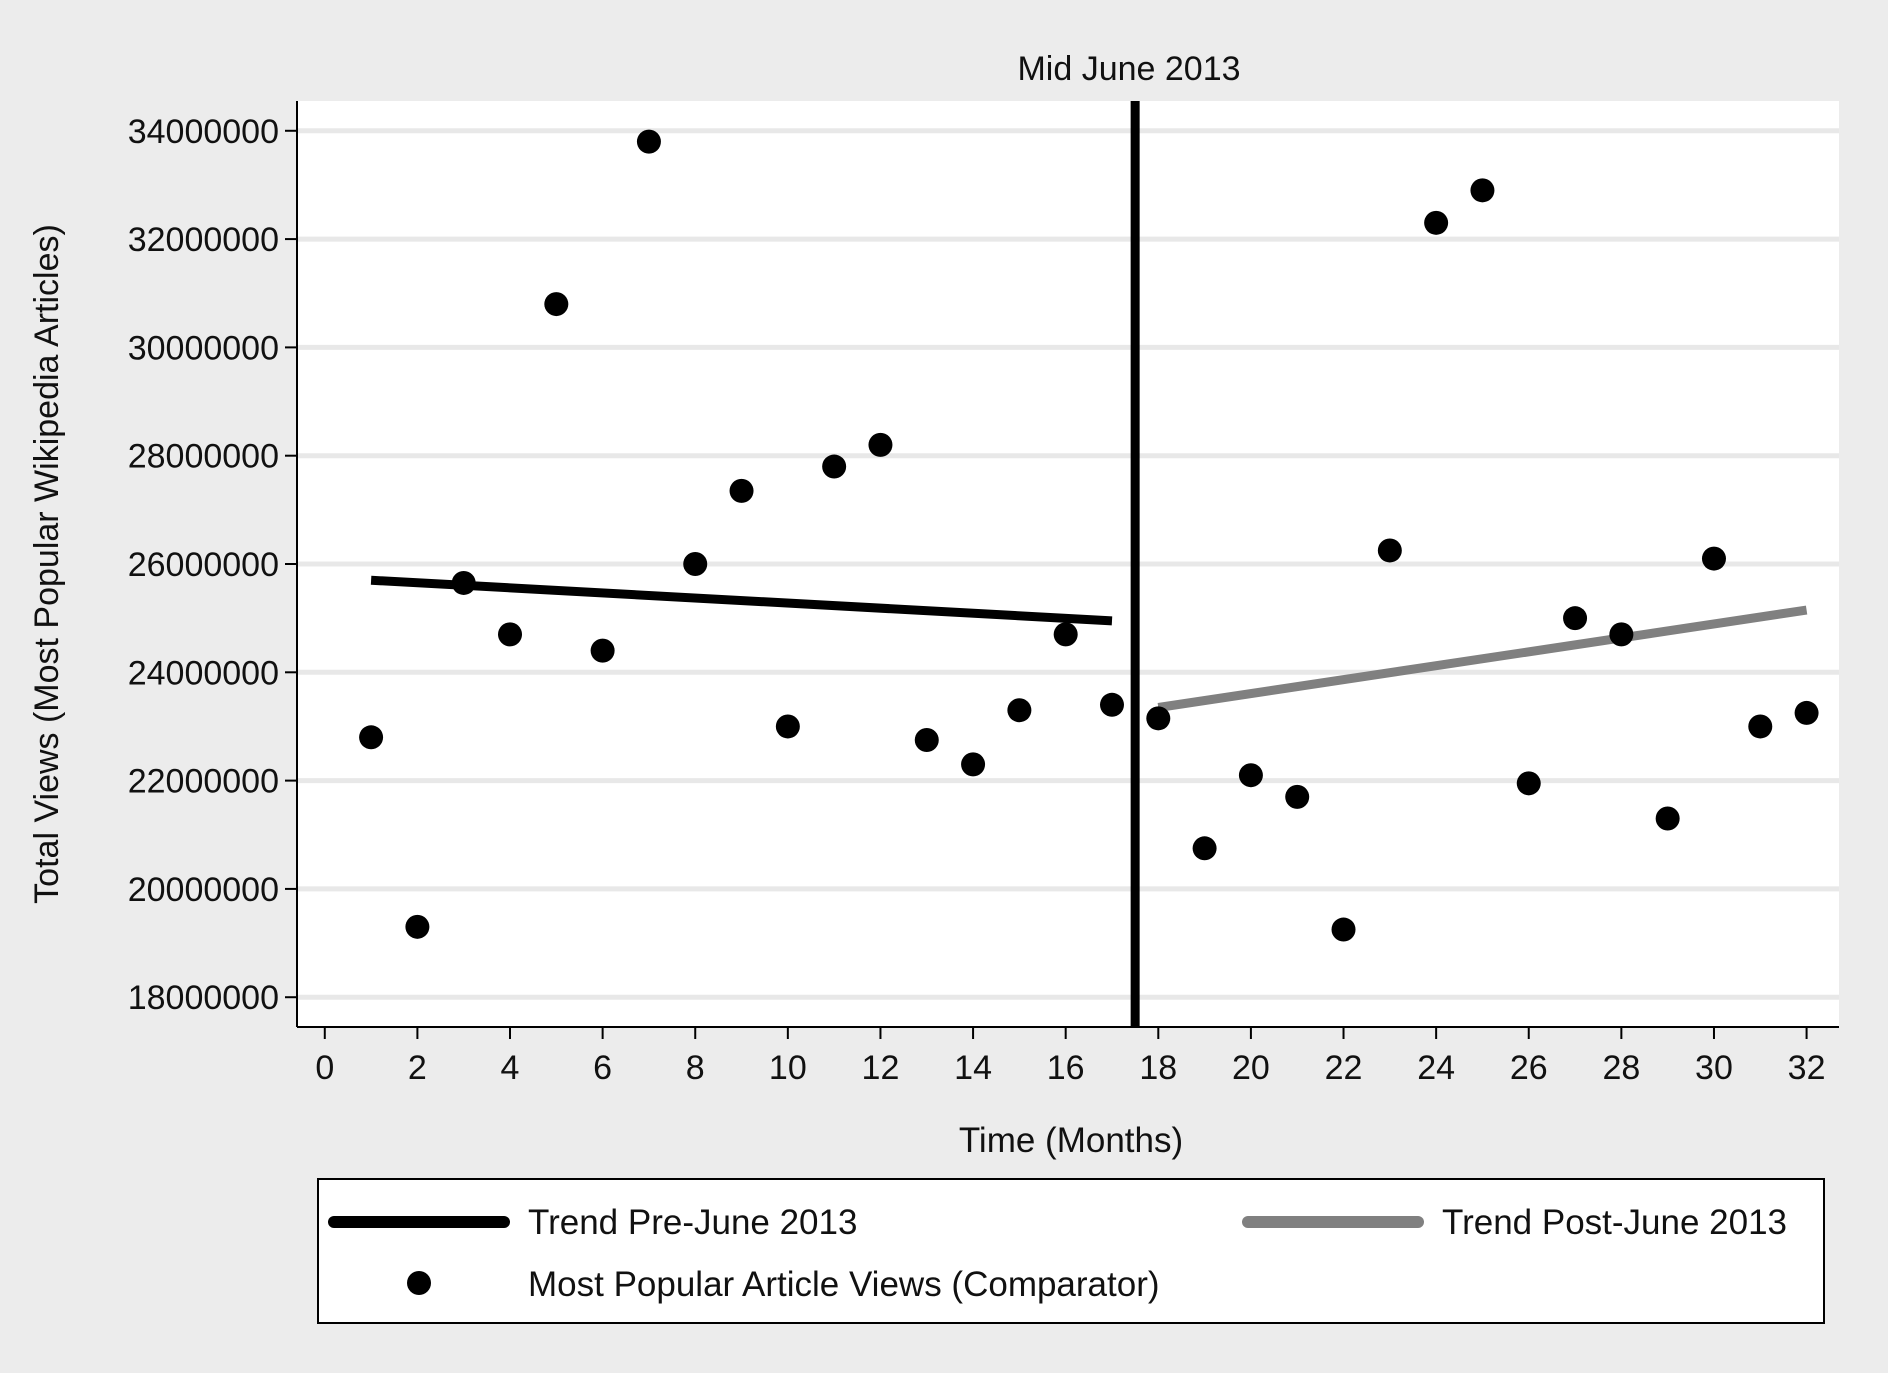 The height and width of the screenshot is (1373, 1888). I want to click on x-tick-label: 28, so click(1621, 1068).